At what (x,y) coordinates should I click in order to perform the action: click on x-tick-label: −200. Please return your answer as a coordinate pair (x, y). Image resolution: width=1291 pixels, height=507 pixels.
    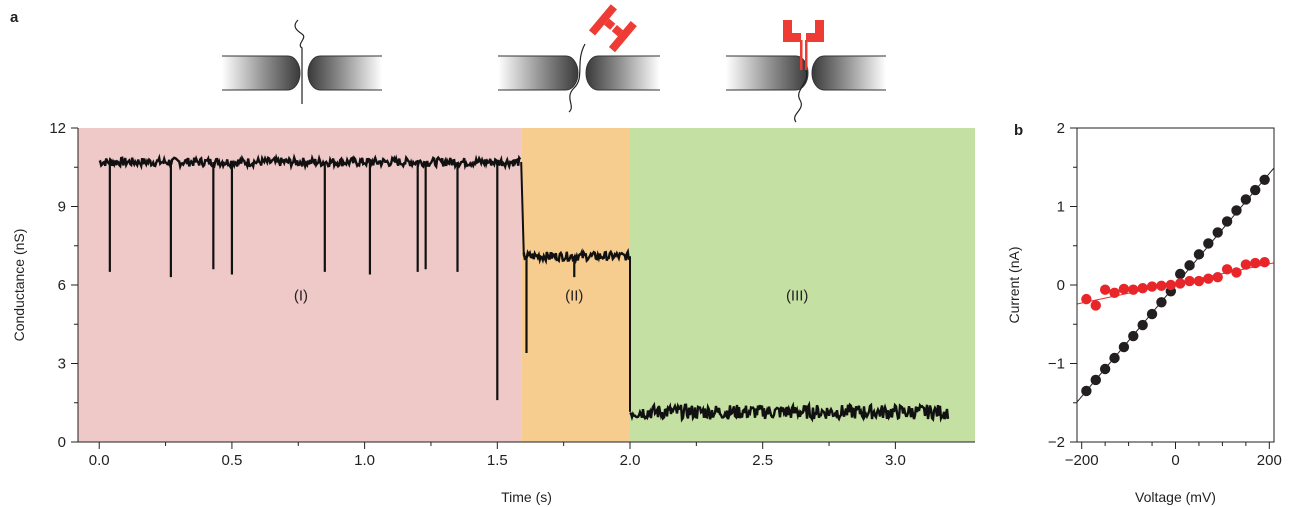
    Looking at the image, I should click on (1082, 460).